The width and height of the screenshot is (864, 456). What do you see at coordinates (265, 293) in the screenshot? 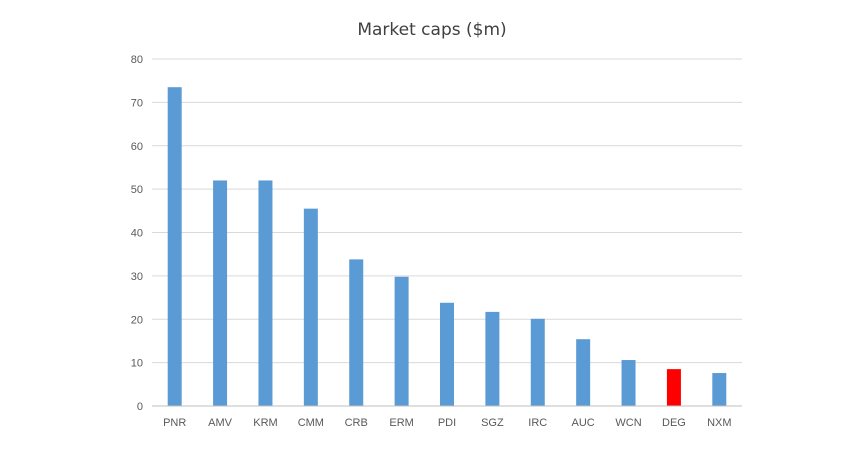
I see `bar-krm` at bounding box center [265, 293].